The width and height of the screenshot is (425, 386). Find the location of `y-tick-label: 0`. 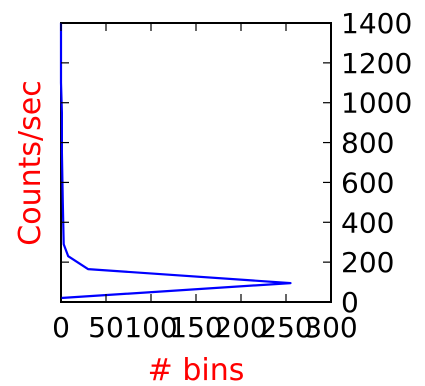

y-tick-label: 0 is located at coordinates (350, 302).